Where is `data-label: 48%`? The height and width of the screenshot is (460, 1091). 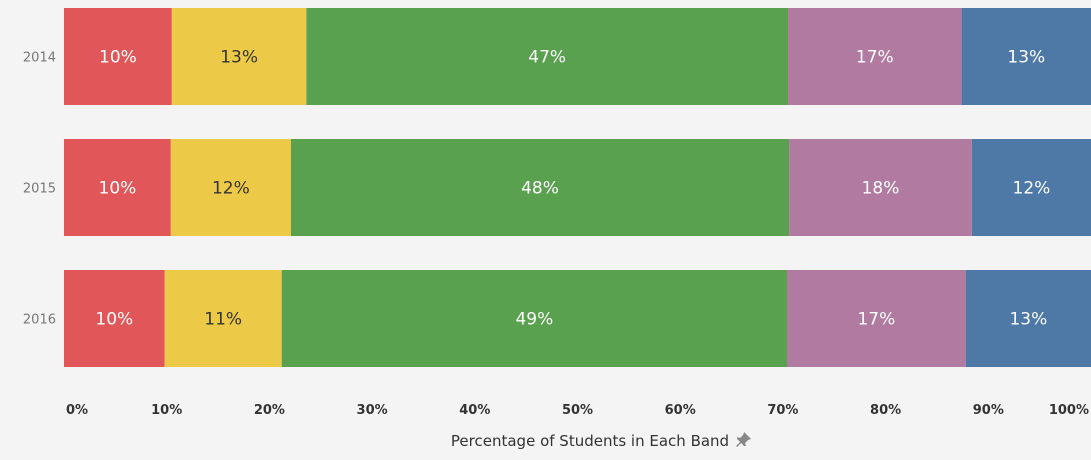
data-label: 48% is located at coordinates (540, 189).